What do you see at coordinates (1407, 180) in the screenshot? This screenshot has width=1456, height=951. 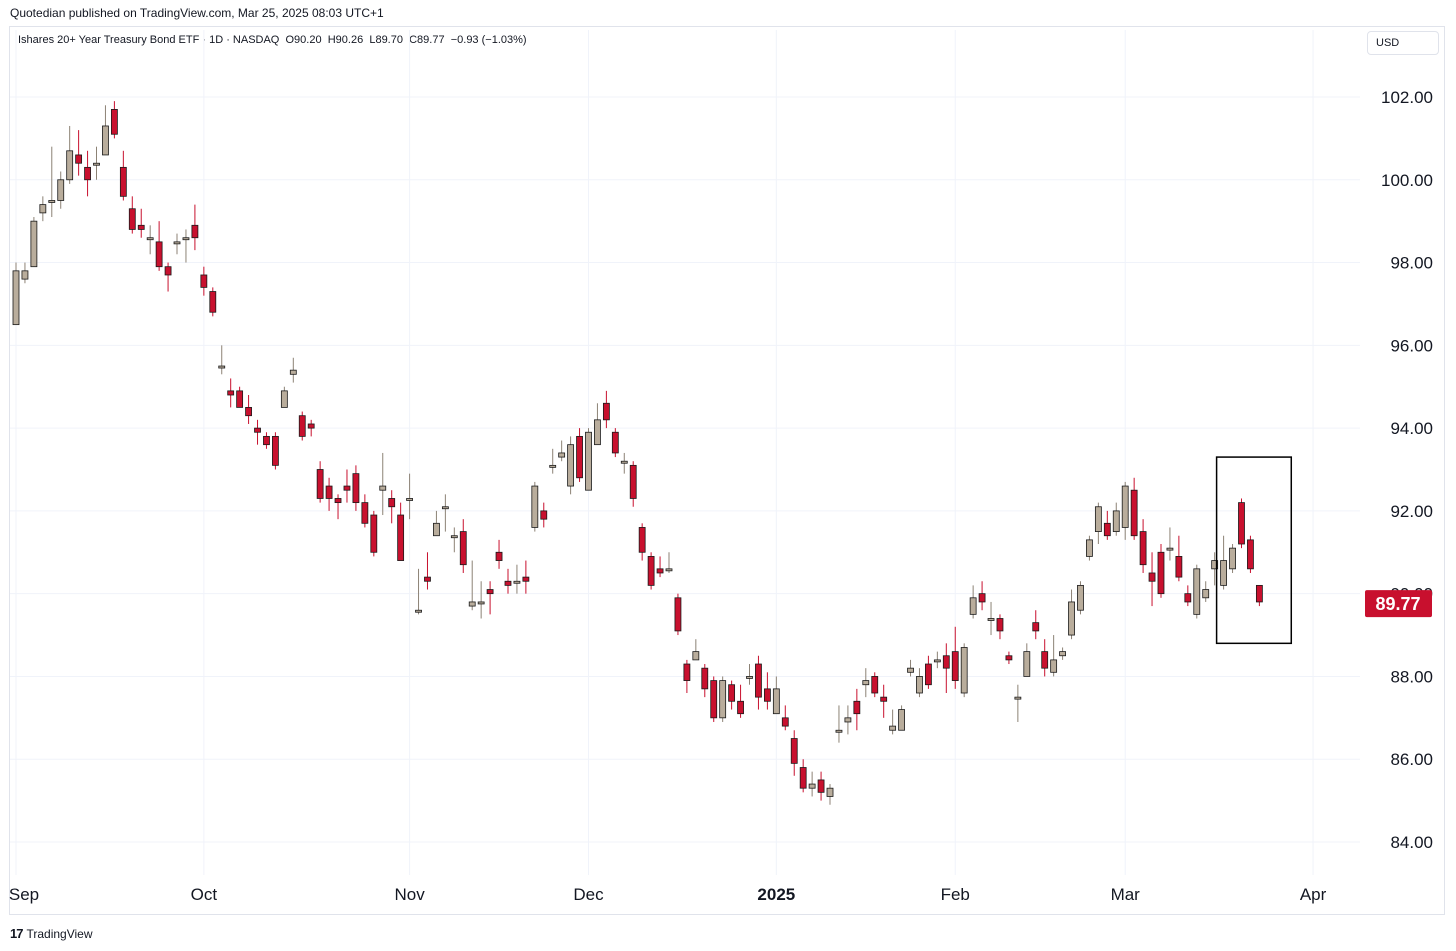 I see `y-tick-label: 100.00` at bounding box center [1407, 180].